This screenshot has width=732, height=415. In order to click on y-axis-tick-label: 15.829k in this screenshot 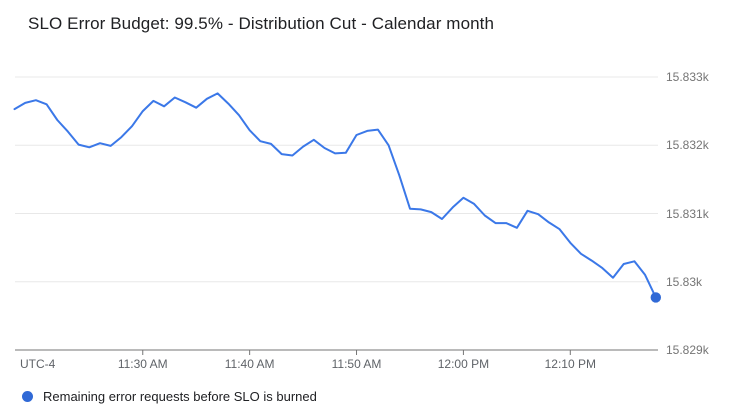, I will do `click(687, 350)`.